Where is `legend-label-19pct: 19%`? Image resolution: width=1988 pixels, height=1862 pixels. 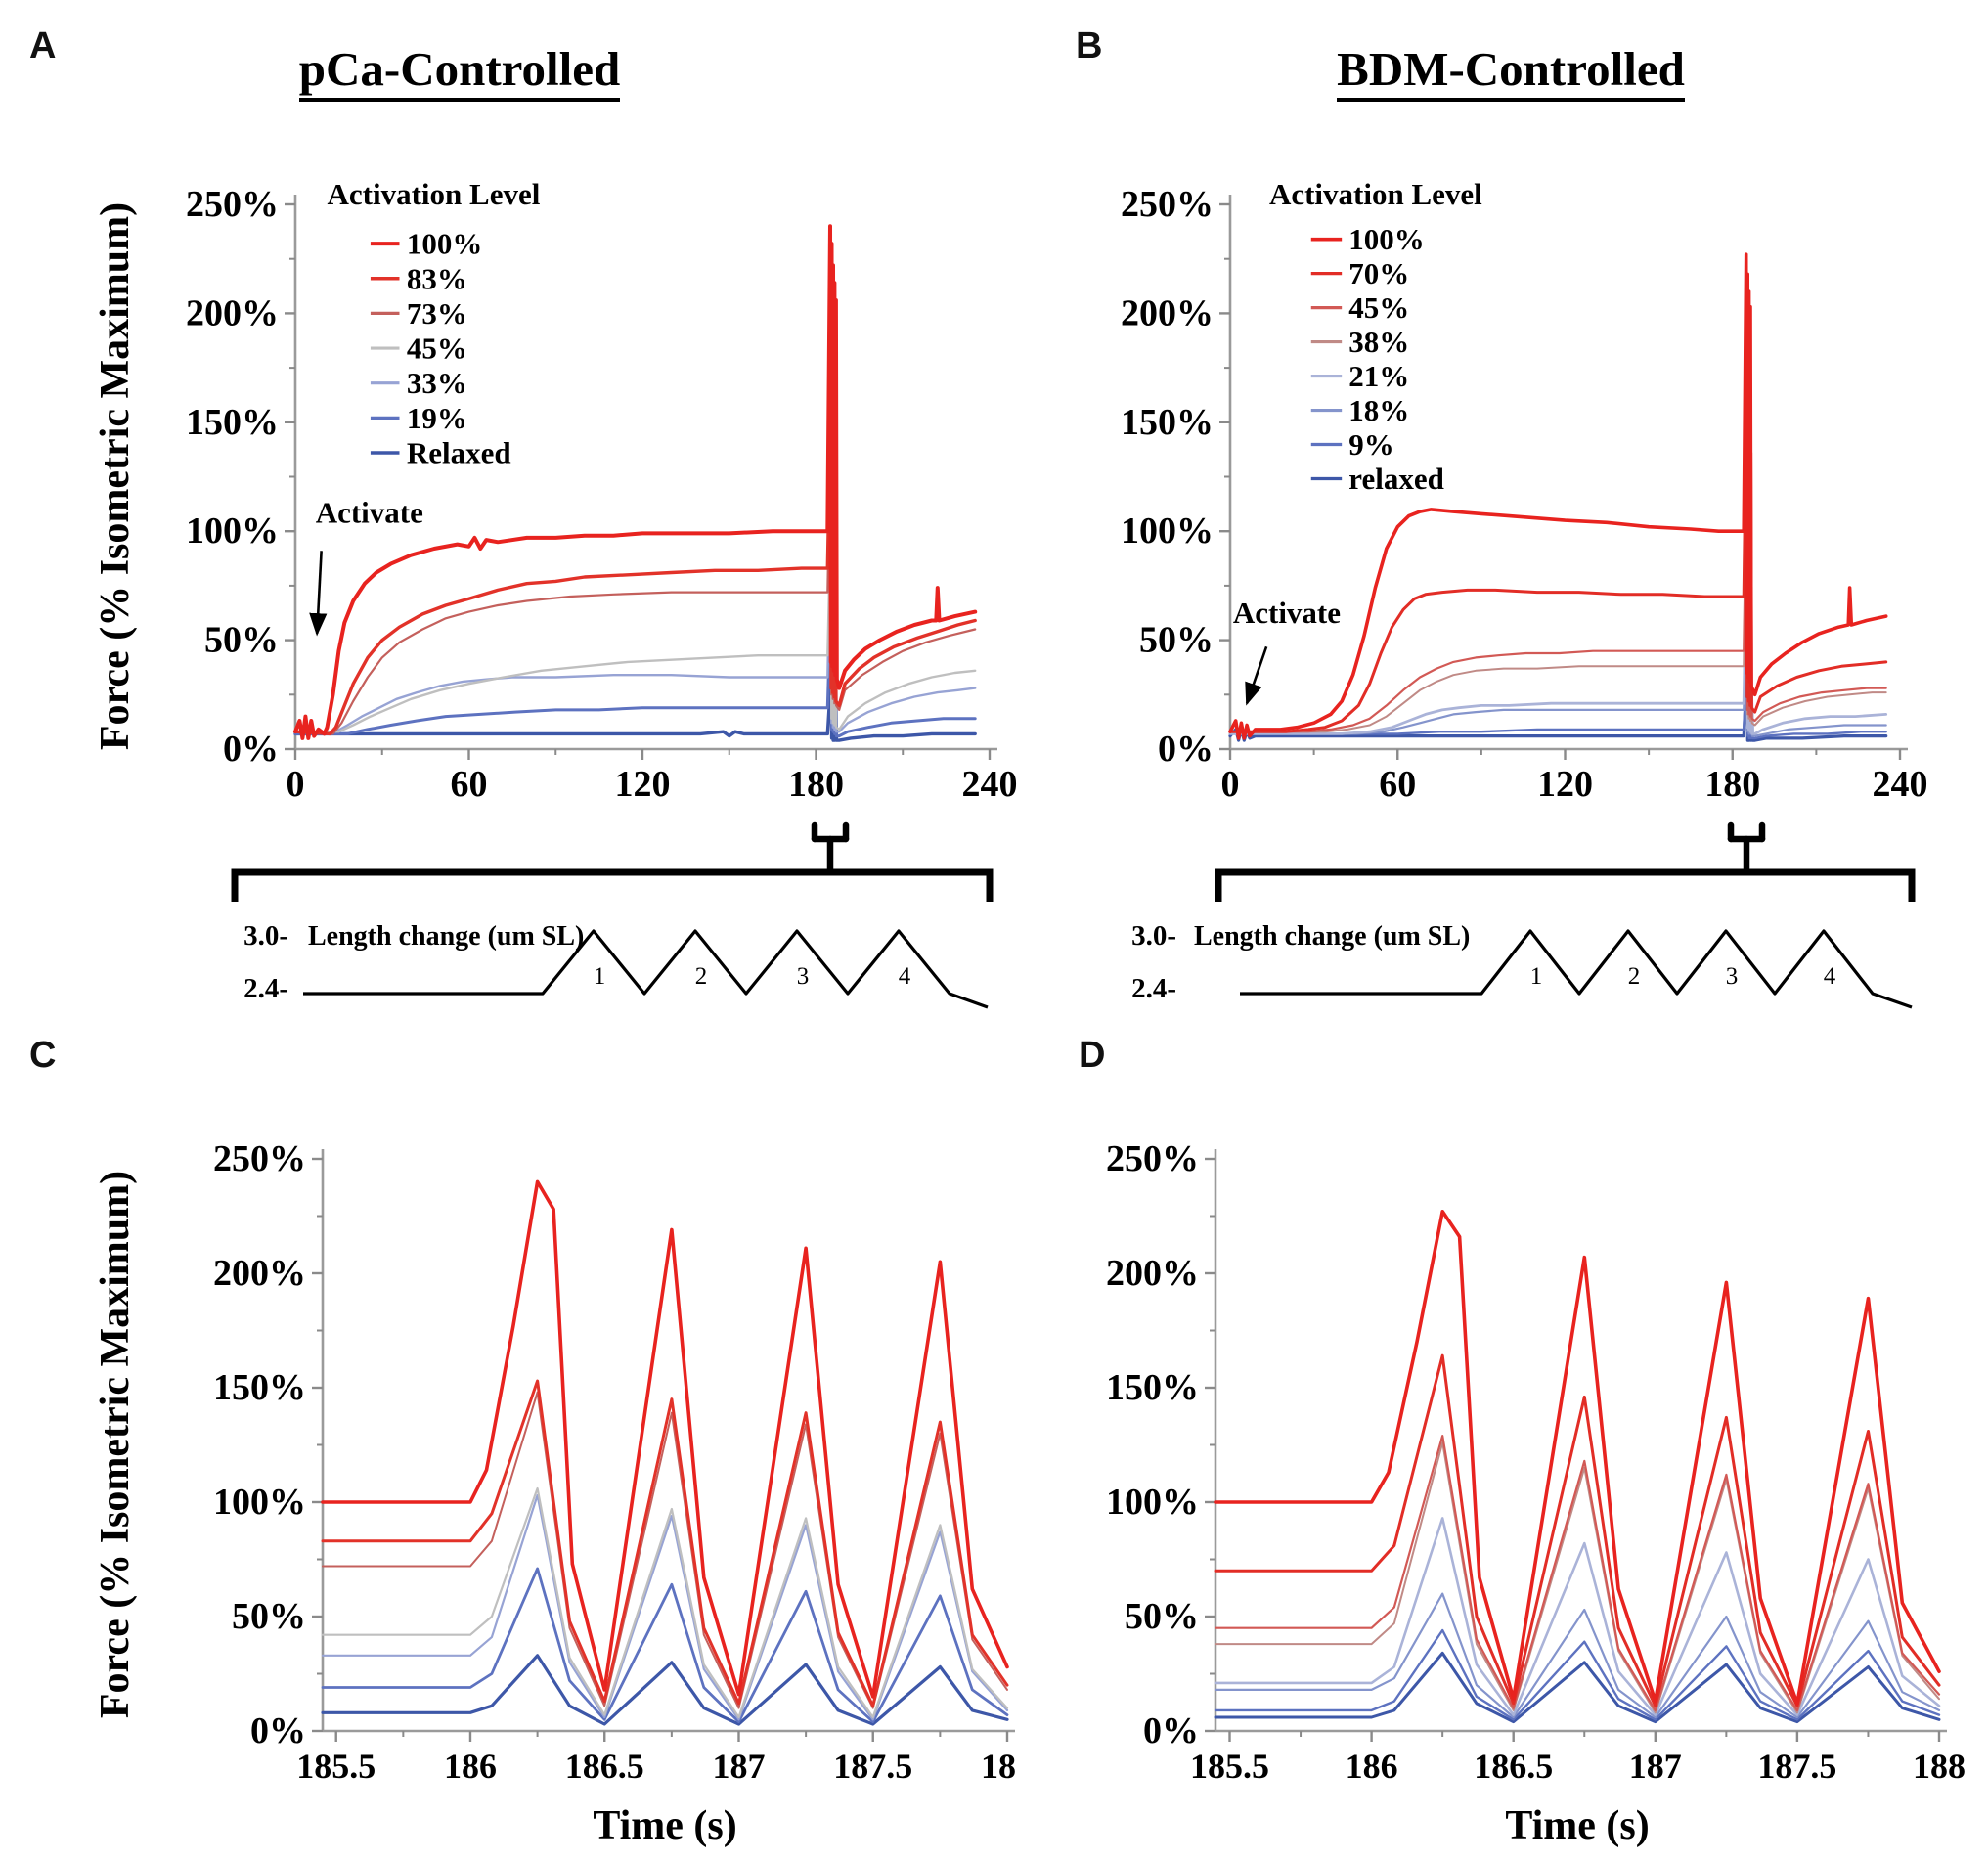
legend-label-19pct: 19% is located at coordinates (437, 418).